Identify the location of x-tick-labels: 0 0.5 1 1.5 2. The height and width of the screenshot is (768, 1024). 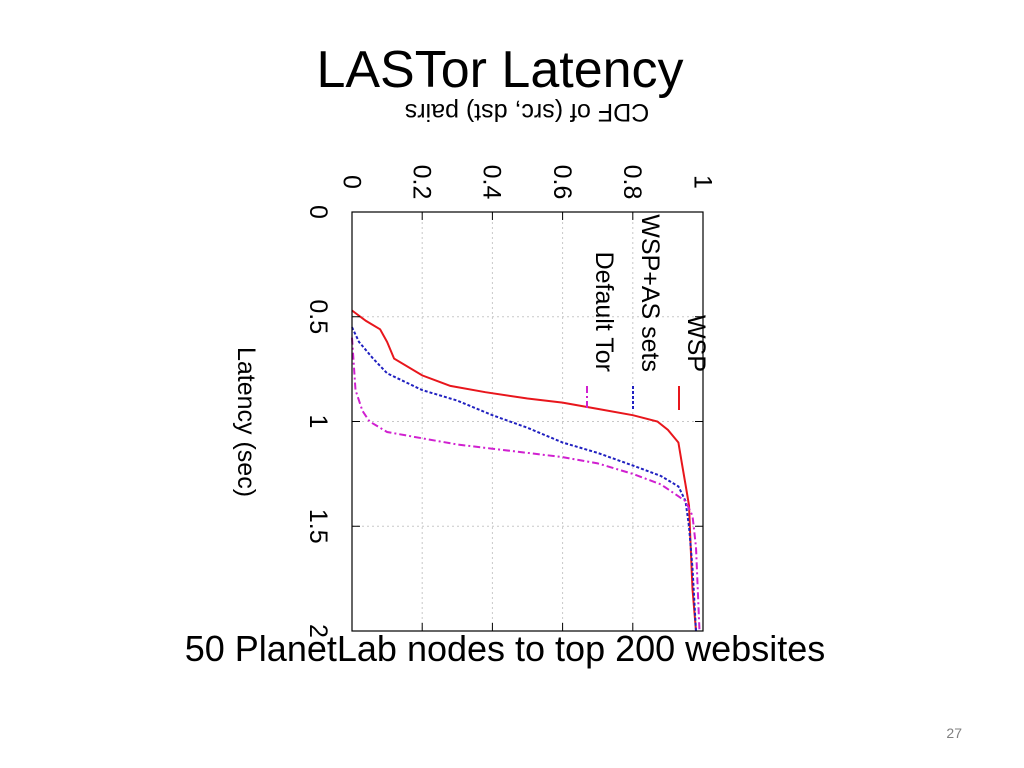
(318, 421).